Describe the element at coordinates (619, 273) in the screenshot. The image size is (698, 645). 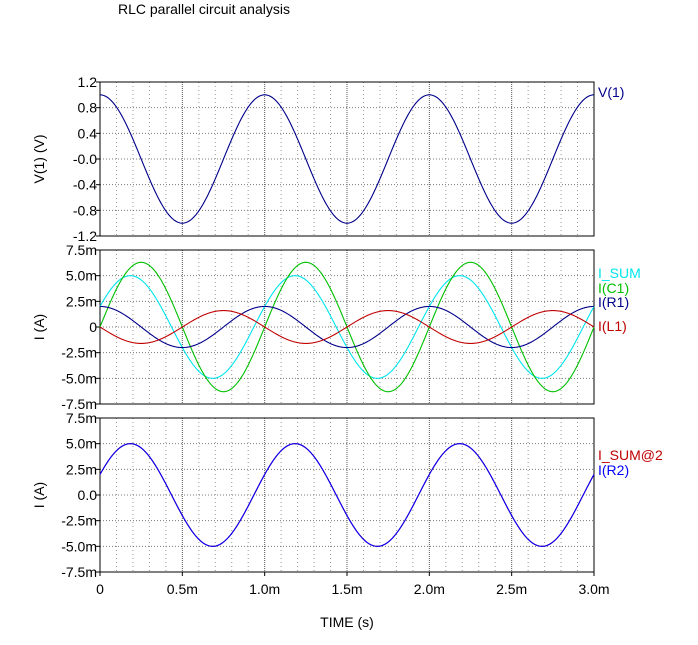
I see `legend-label: I_SUM` at that location.